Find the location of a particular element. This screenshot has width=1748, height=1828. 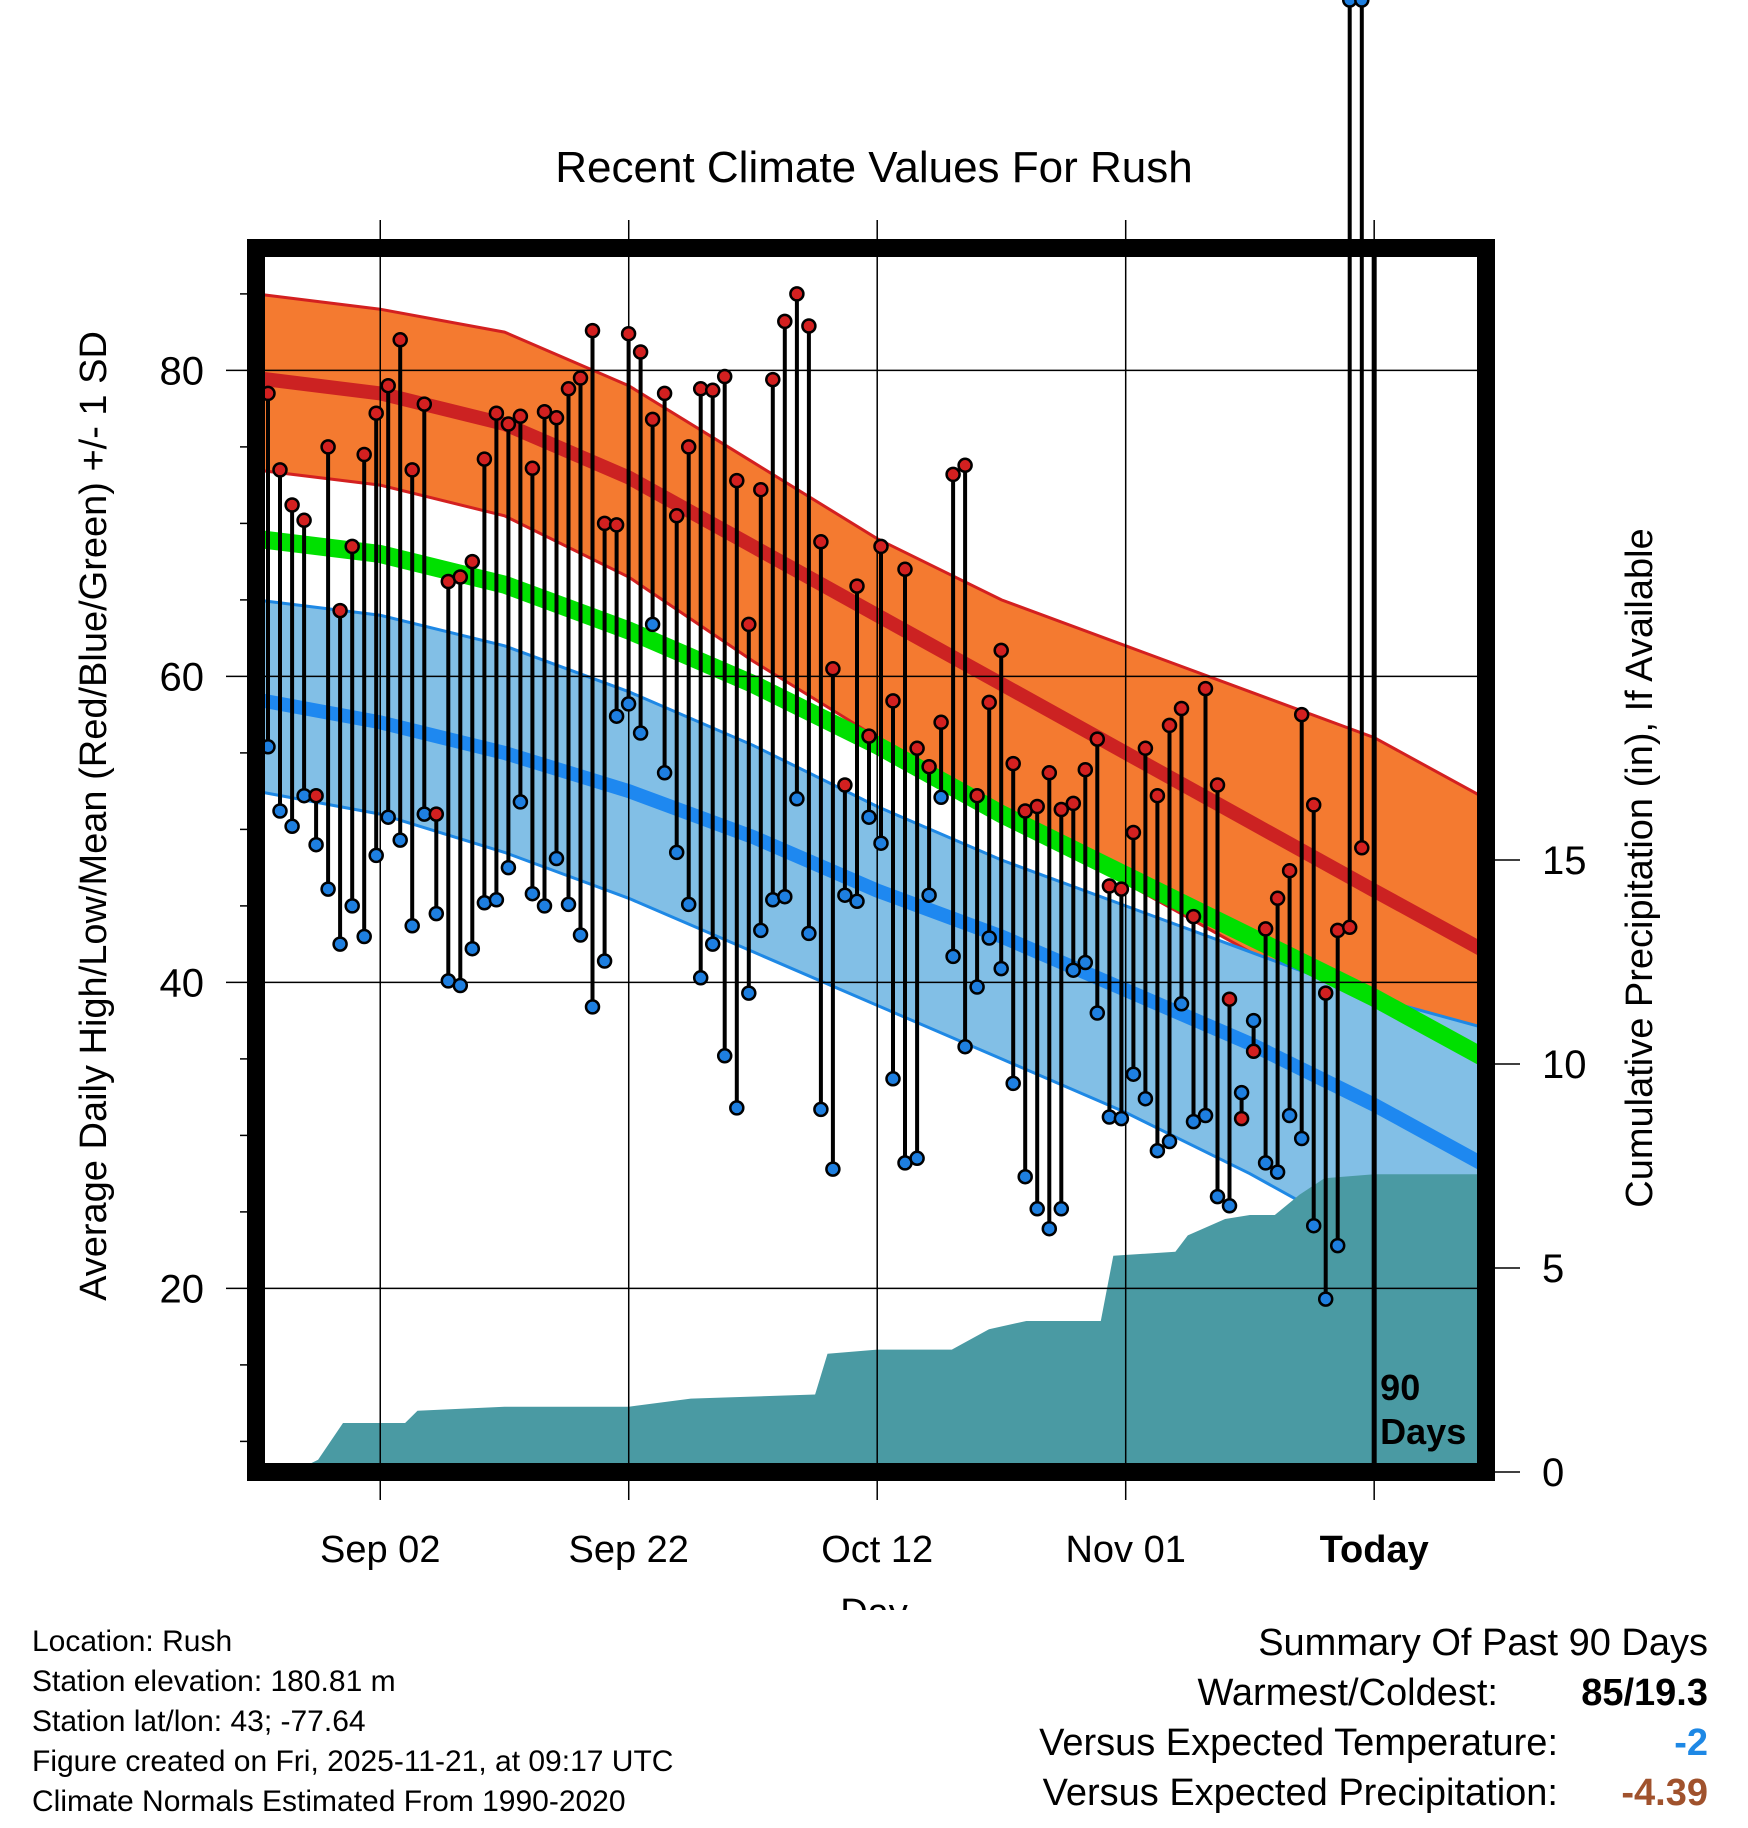

precipitation-area is located at coordinates (871, 1323).